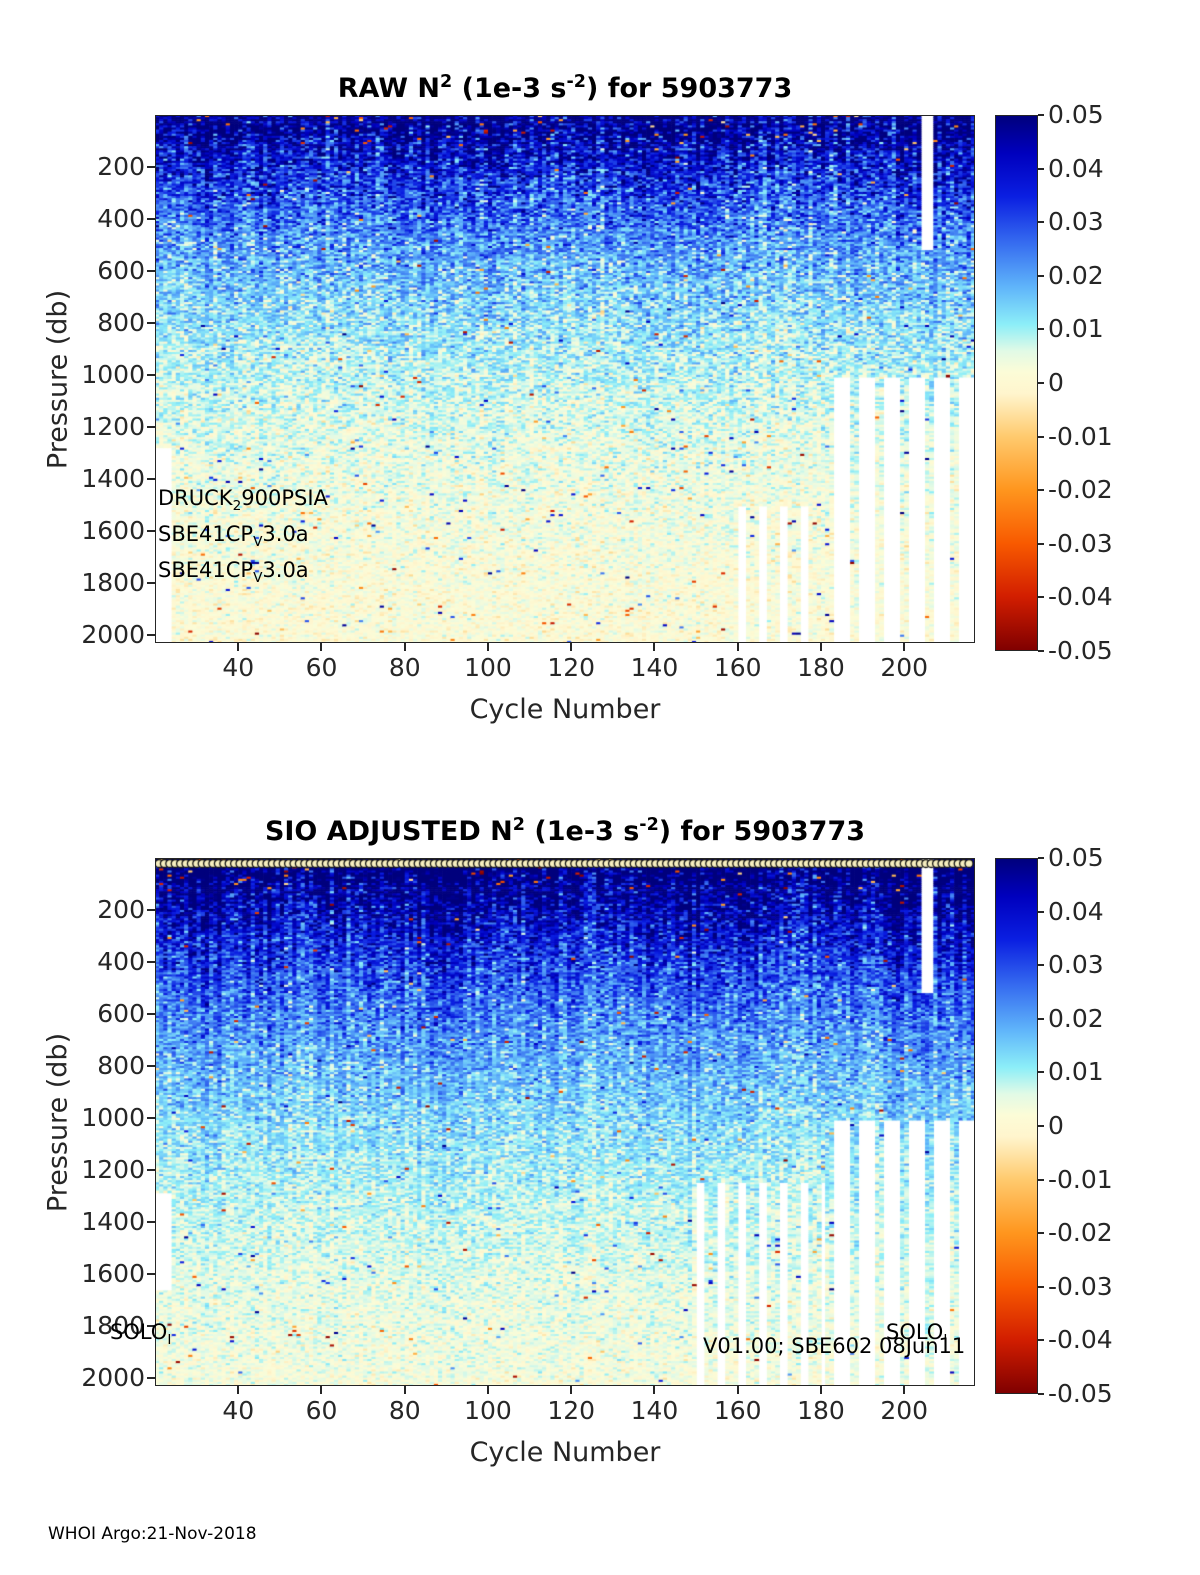 This screenshot has width=1200, height=1575. What do you see at coordinates (737, 667) in the screenshot?
I see `x-tick-label: 160` at bounding box center [737, 667].